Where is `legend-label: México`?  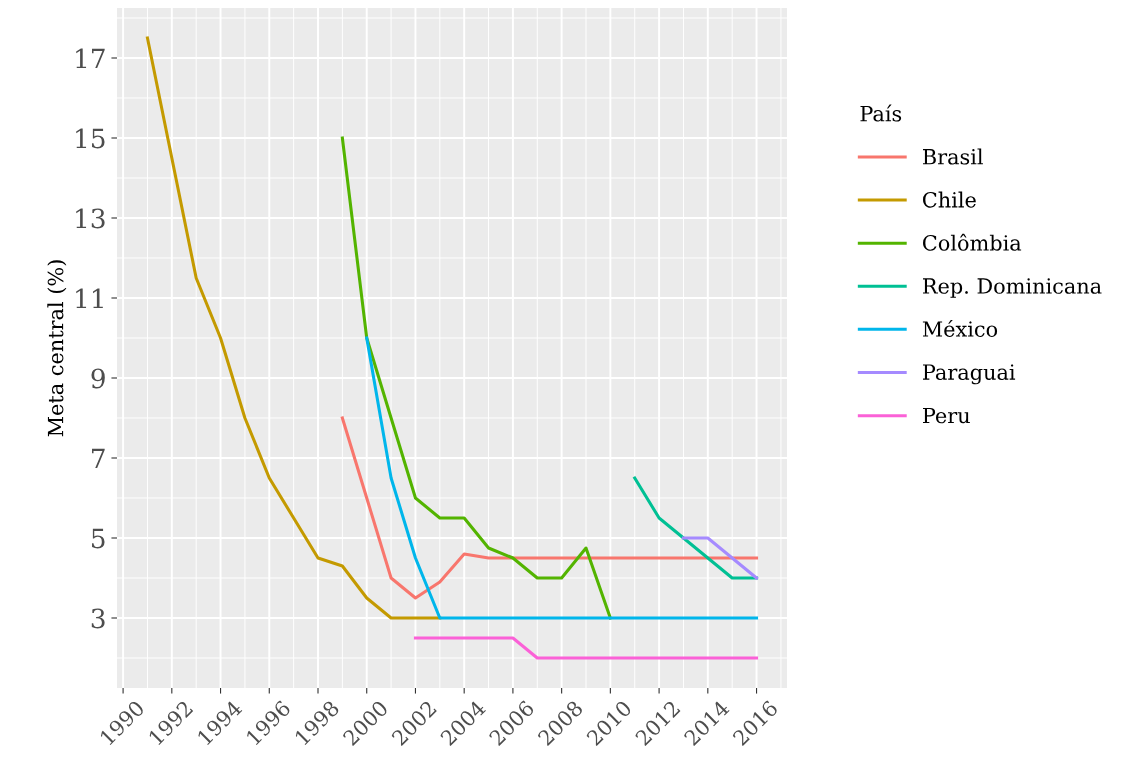 legend-label: México is located at coordinates (960, 328).